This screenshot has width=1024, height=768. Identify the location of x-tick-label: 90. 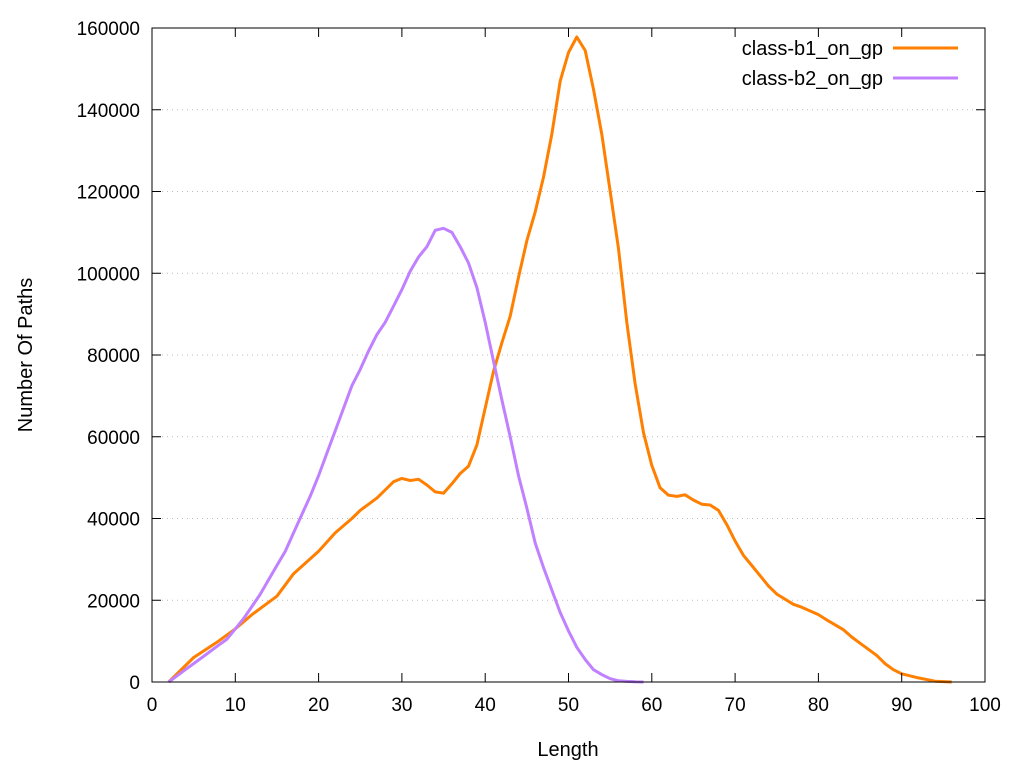
(901, 705).